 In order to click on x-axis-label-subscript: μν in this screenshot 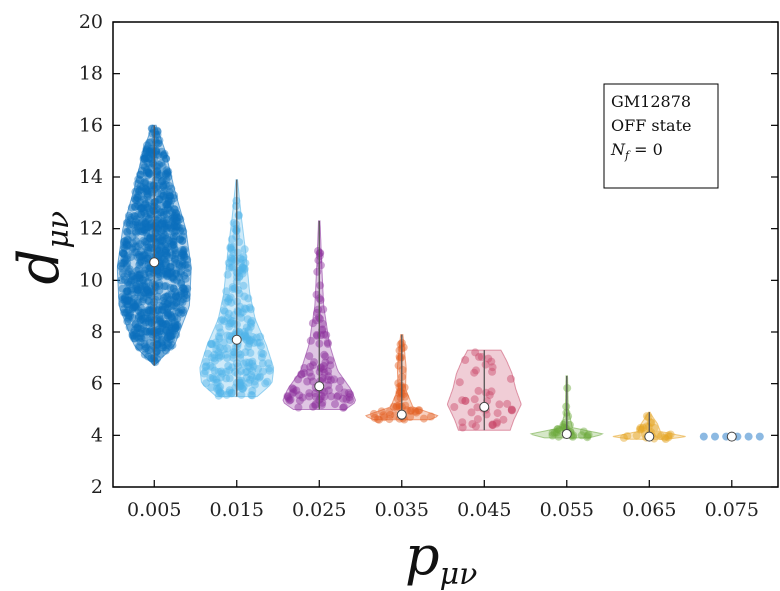, I will do `click(459, 574)`.